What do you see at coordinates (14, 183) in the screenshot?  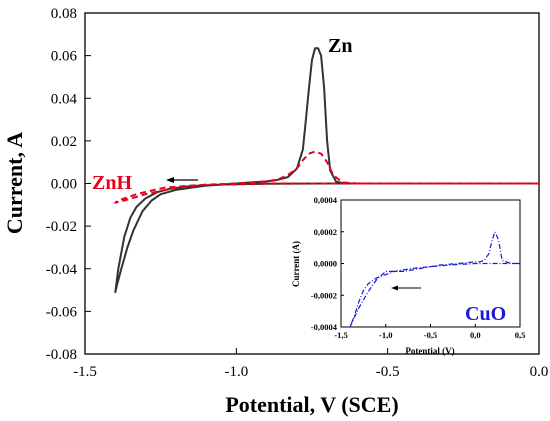 I see `y-axis-title: Current, A` at bounding box center [14, 183].